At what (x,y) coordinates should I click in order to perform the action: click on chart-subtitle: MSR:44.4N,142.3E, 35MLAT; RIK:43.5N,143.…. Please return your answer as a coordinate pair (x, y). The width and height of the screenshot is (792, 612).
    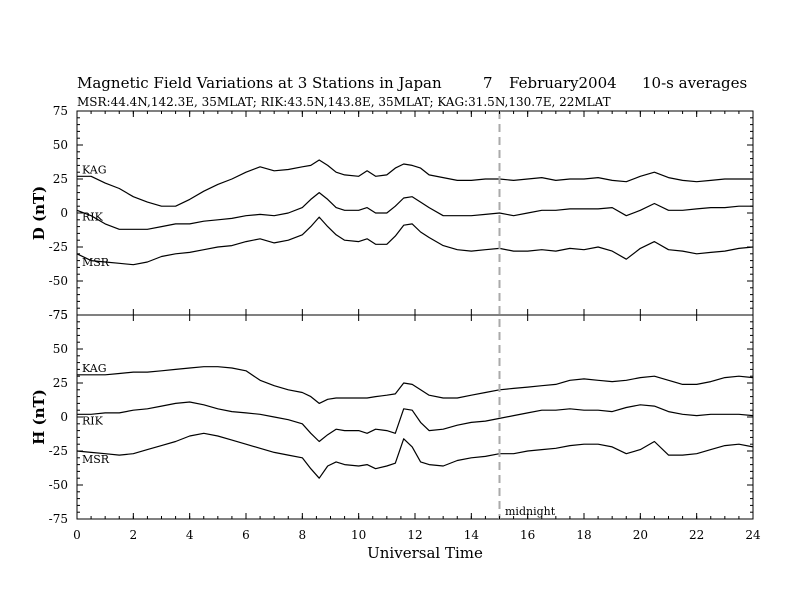
    Looking at the image, I should click on (344, 102).